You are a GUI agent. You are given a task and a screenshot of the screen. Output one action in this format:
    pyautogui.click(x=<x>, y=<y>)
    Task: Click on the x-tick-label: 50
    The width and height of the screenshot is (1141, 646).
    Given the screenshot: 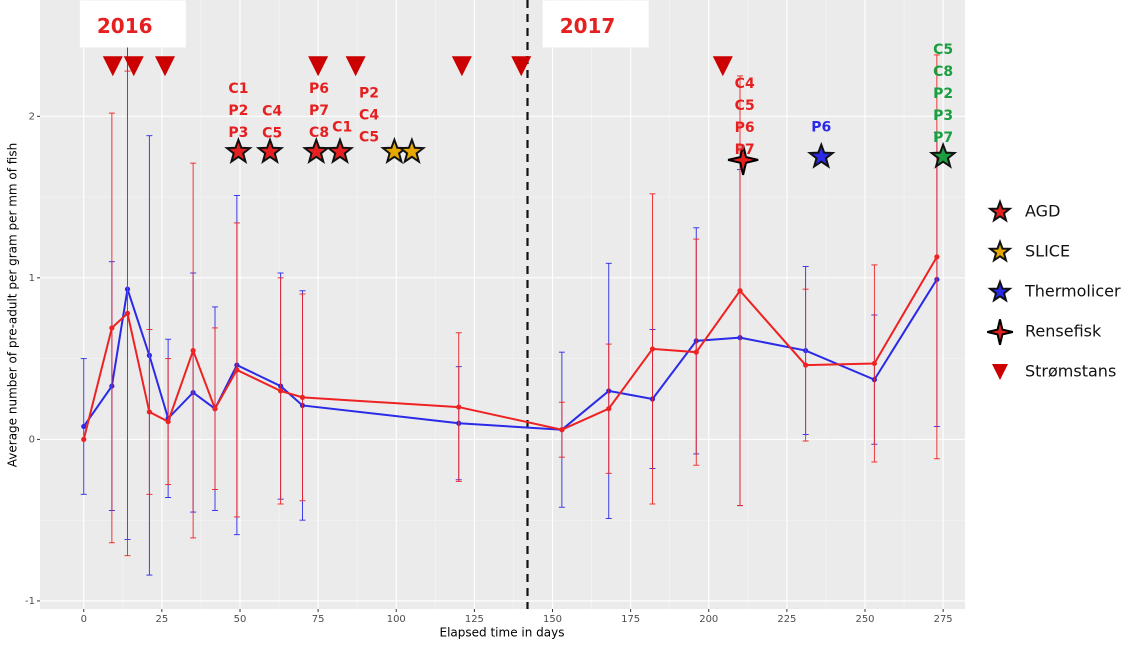 What is the action you would take?
    pyautogui.click(x=240, y=619)
    